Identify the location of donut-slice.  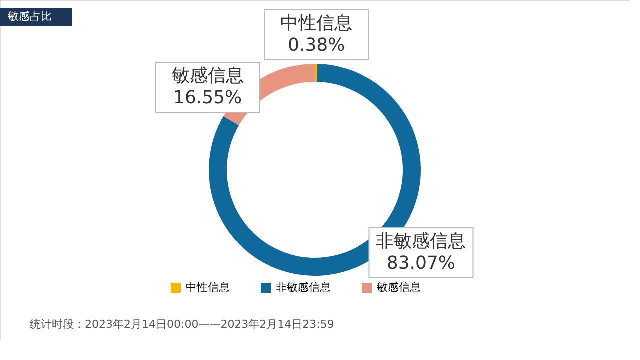
(316, 73).